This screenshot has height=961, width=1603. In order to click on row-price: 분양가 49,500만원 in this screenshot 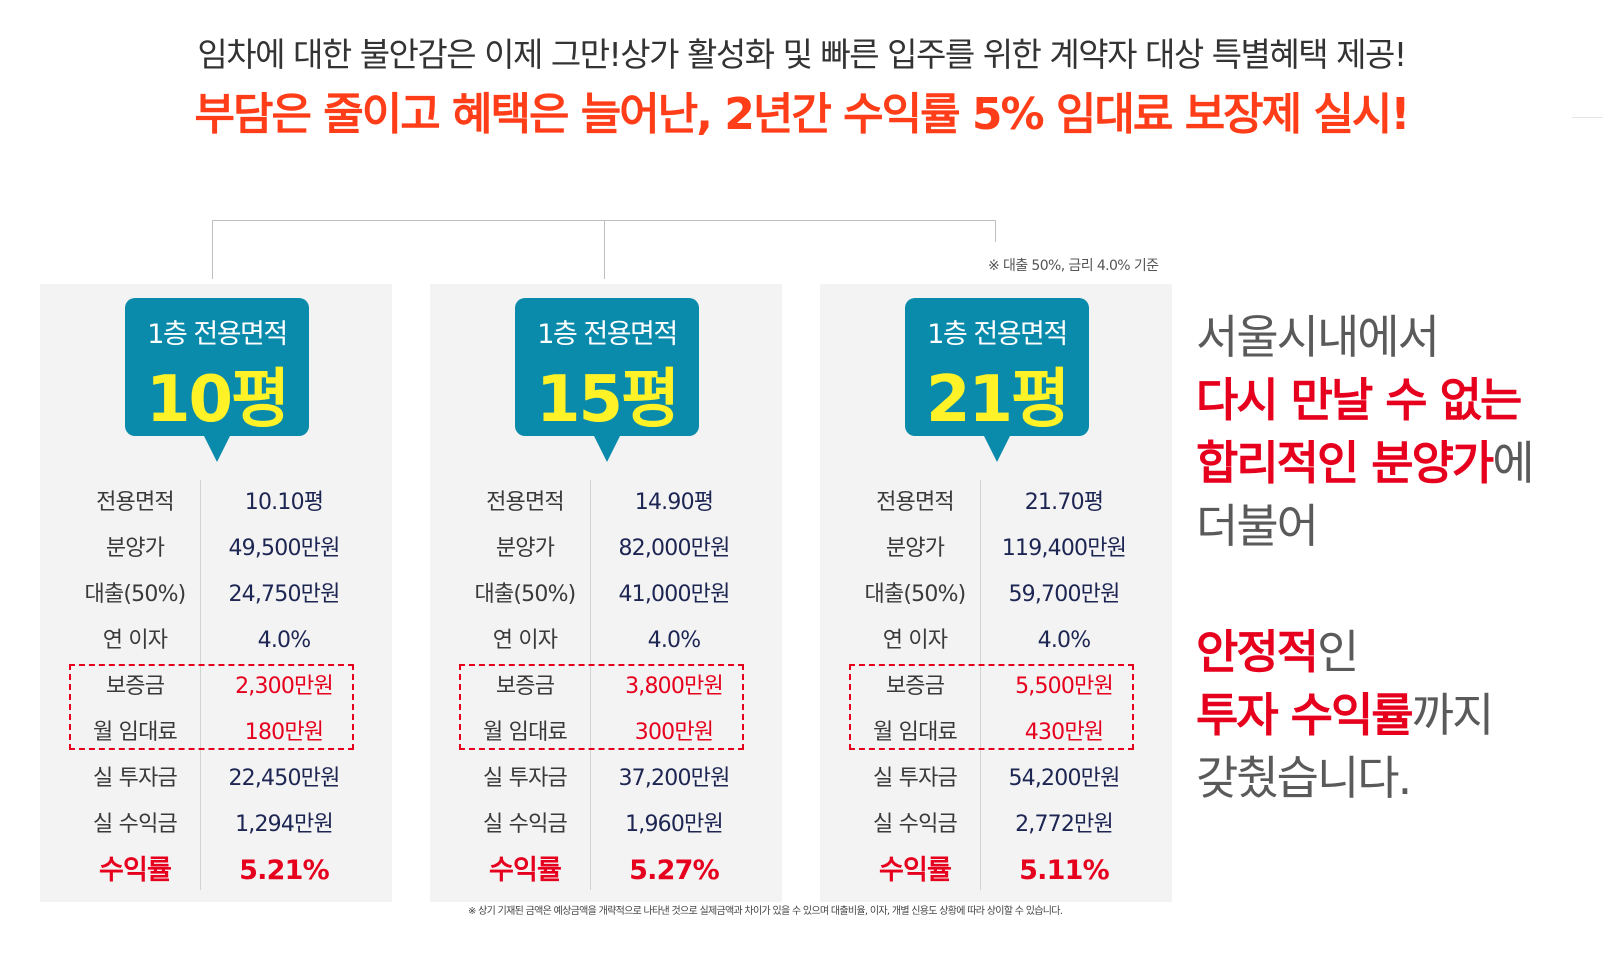, I will do `click(216, 549)`.